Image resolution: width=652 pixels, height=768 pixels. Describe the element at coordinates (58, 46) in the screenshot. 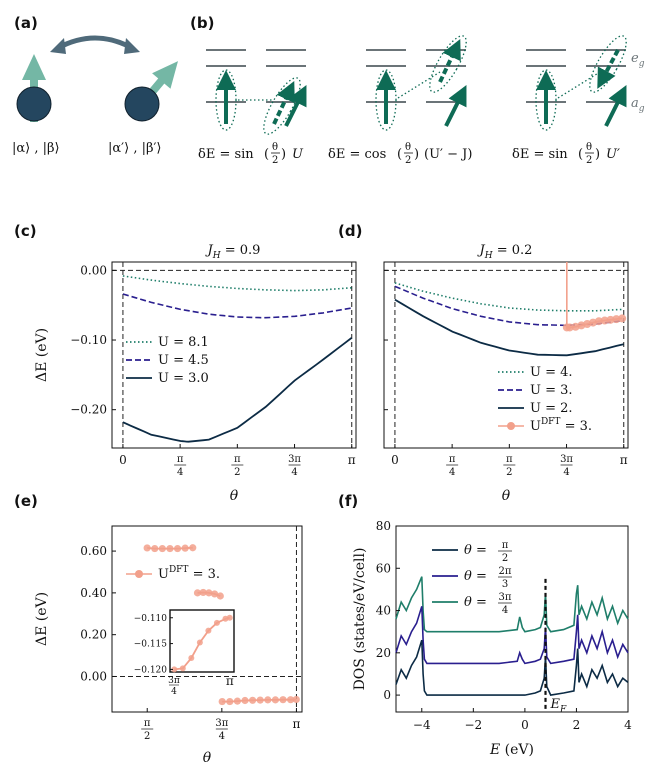

I see `exchange-arrowhead-left` at that location.